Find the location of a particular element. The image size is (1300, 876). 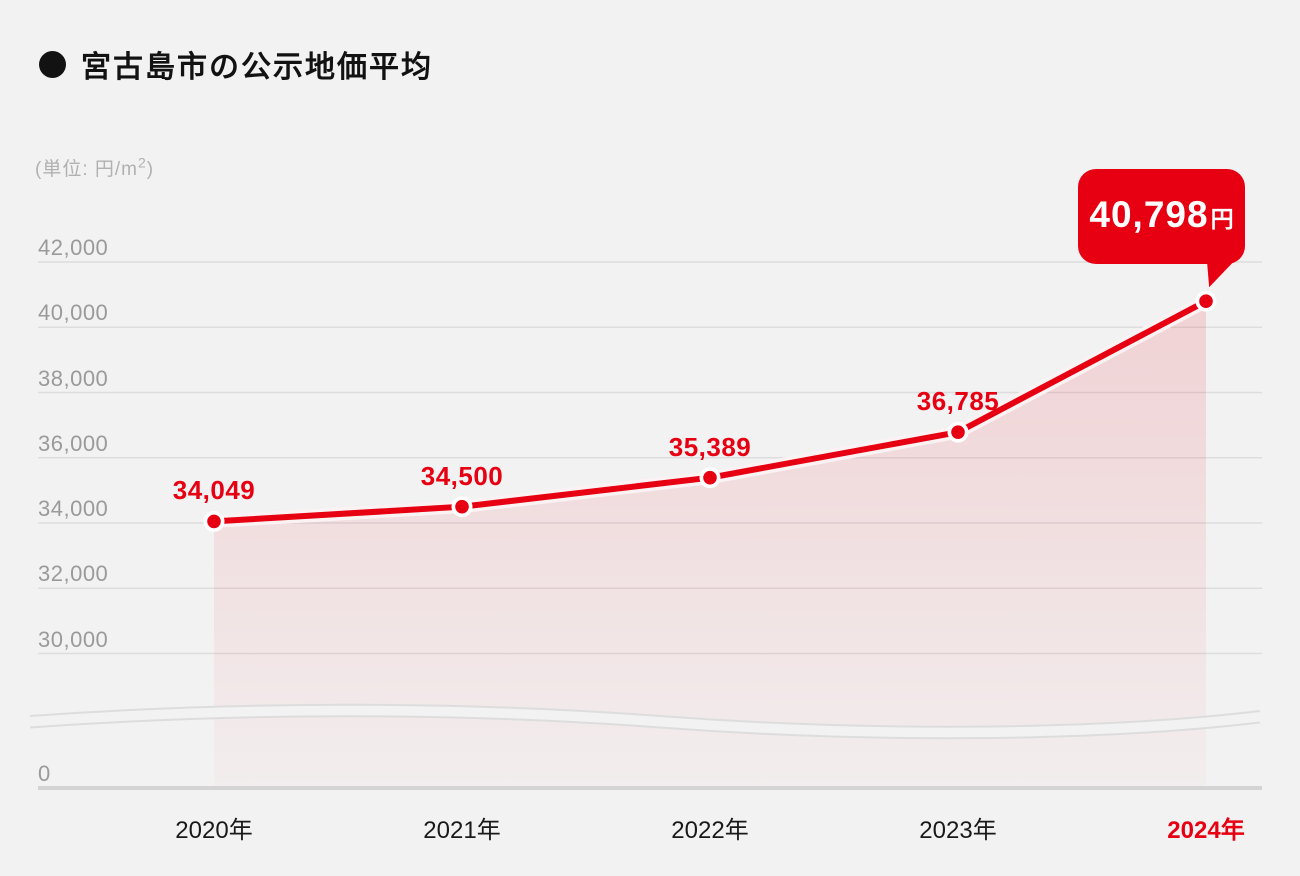

x-axis-label-2023: 2023年 is located at coordinates (958, 830).